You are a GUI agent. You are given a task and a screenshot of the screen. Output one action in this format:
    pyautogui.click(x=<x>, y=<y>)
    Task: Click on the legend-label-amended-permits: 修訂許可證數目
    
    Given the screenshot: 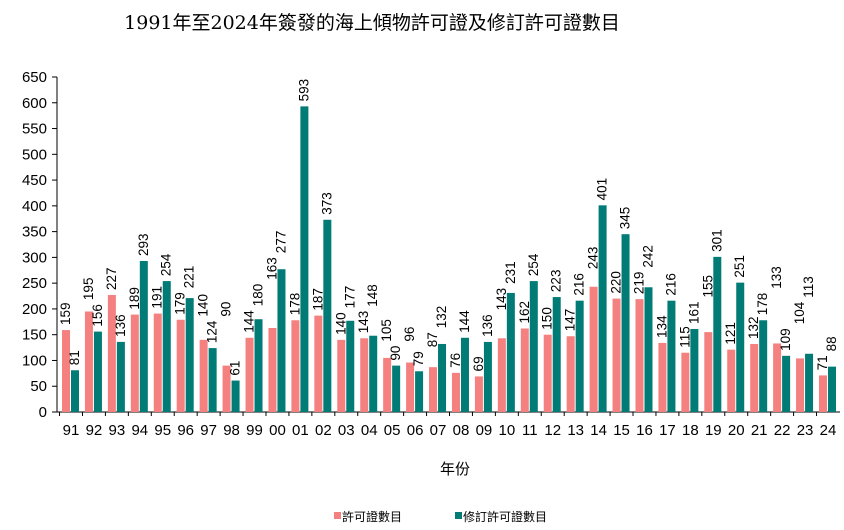 What is the action you would take?
    pyautogui.click(x=505, y=516)
    